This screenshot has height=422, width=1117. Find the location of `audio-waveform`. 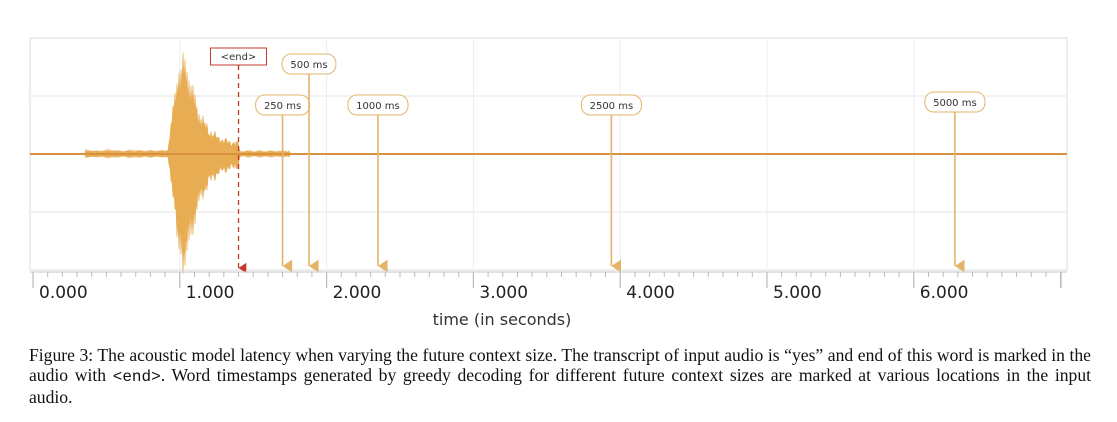

audio-waveform is located at coordinates (187, 163).